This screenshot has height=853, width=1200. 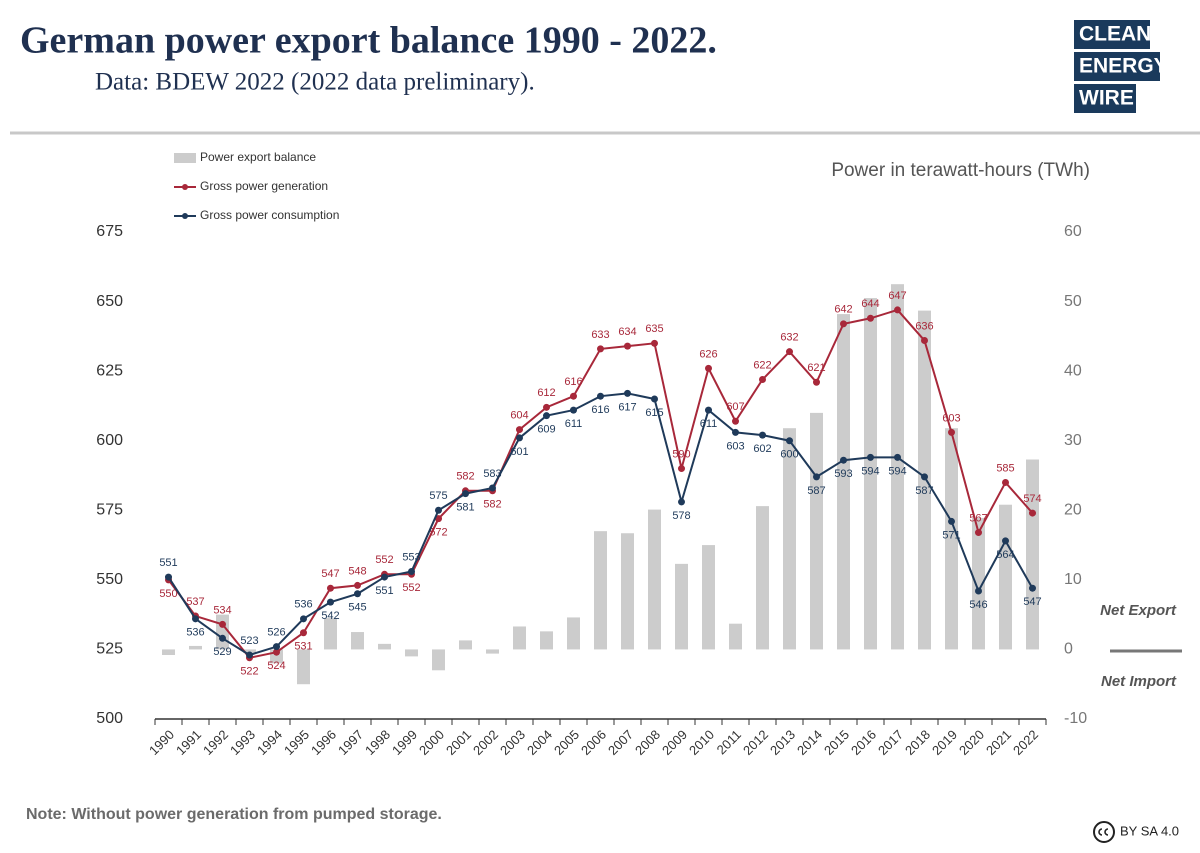 I want to click on y2-tick-label: 50, so click(x=1073, y=301).